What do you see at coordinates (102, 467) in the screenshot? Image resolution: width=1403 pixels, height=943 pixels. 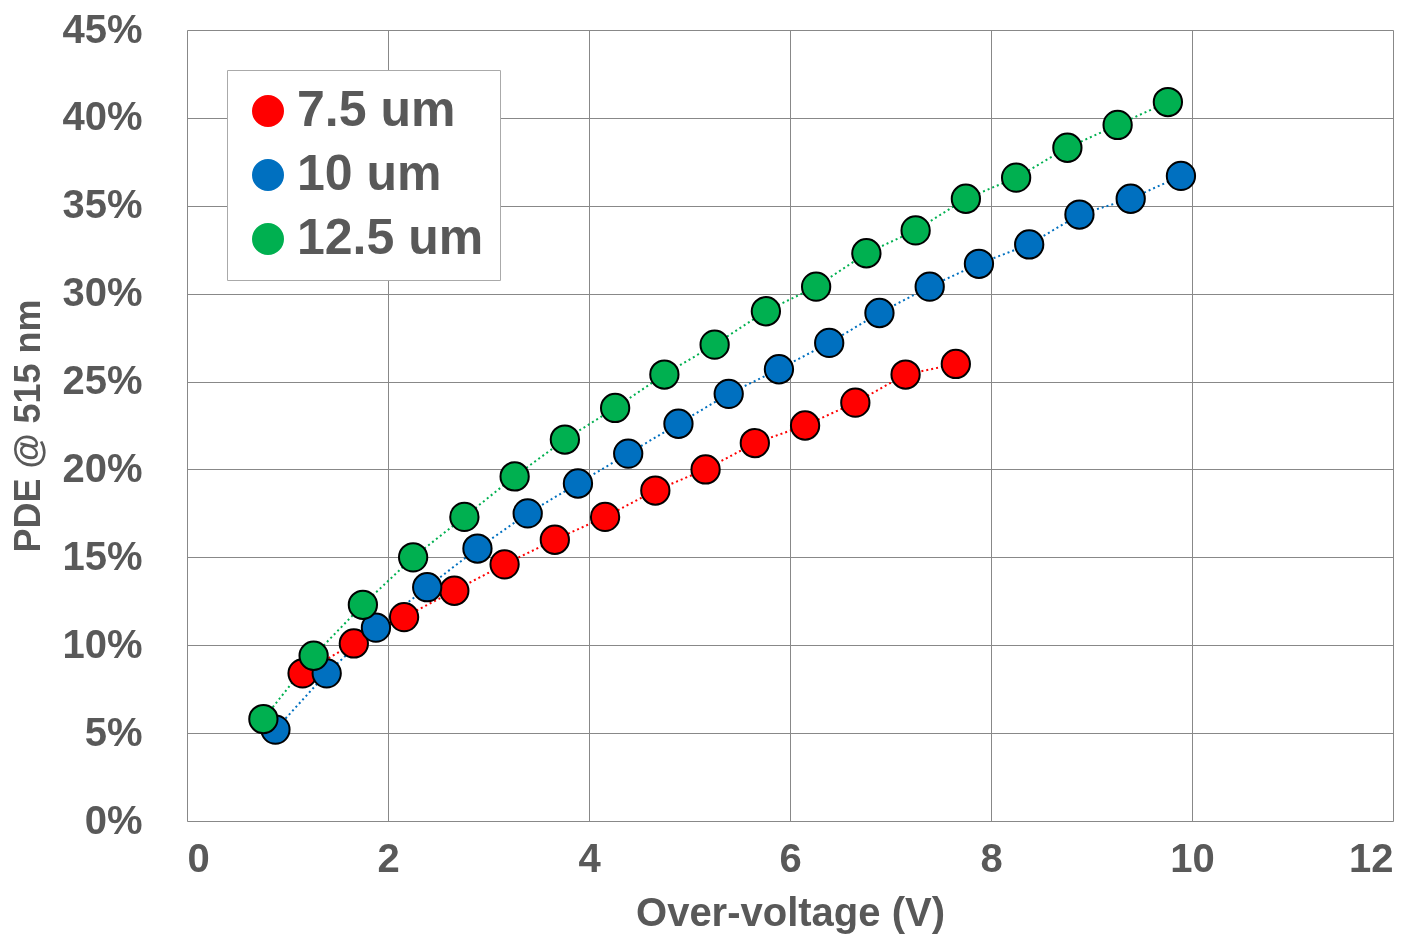 I see `y-tick-label: 20%` at bounding box center [102, 467].